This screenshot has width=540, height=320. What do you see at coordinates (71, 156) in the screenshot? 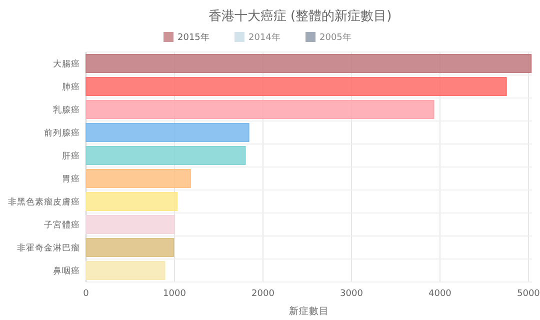
I see `y-tick-label: 肝癌` at bounding box center [71, 156].